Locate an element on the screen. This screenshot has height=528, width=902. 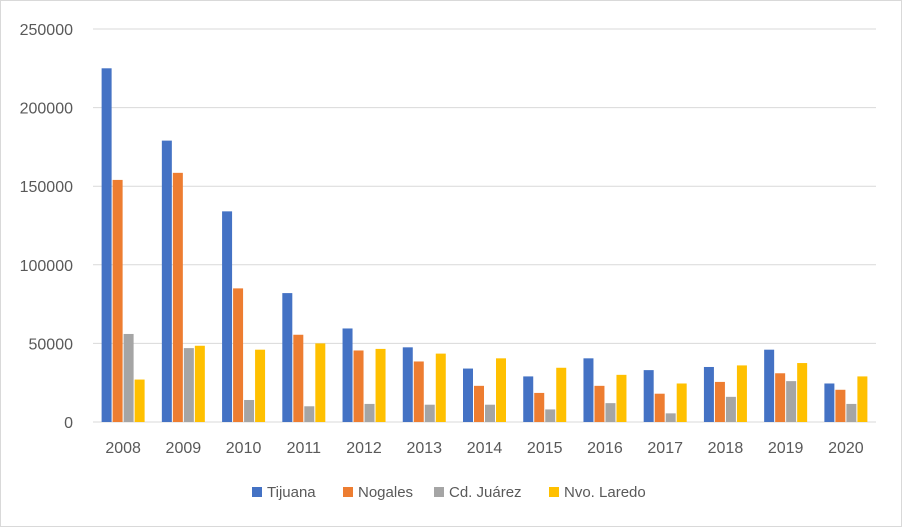
x-tick-label: 2017 is located at coordinates (665, 448).